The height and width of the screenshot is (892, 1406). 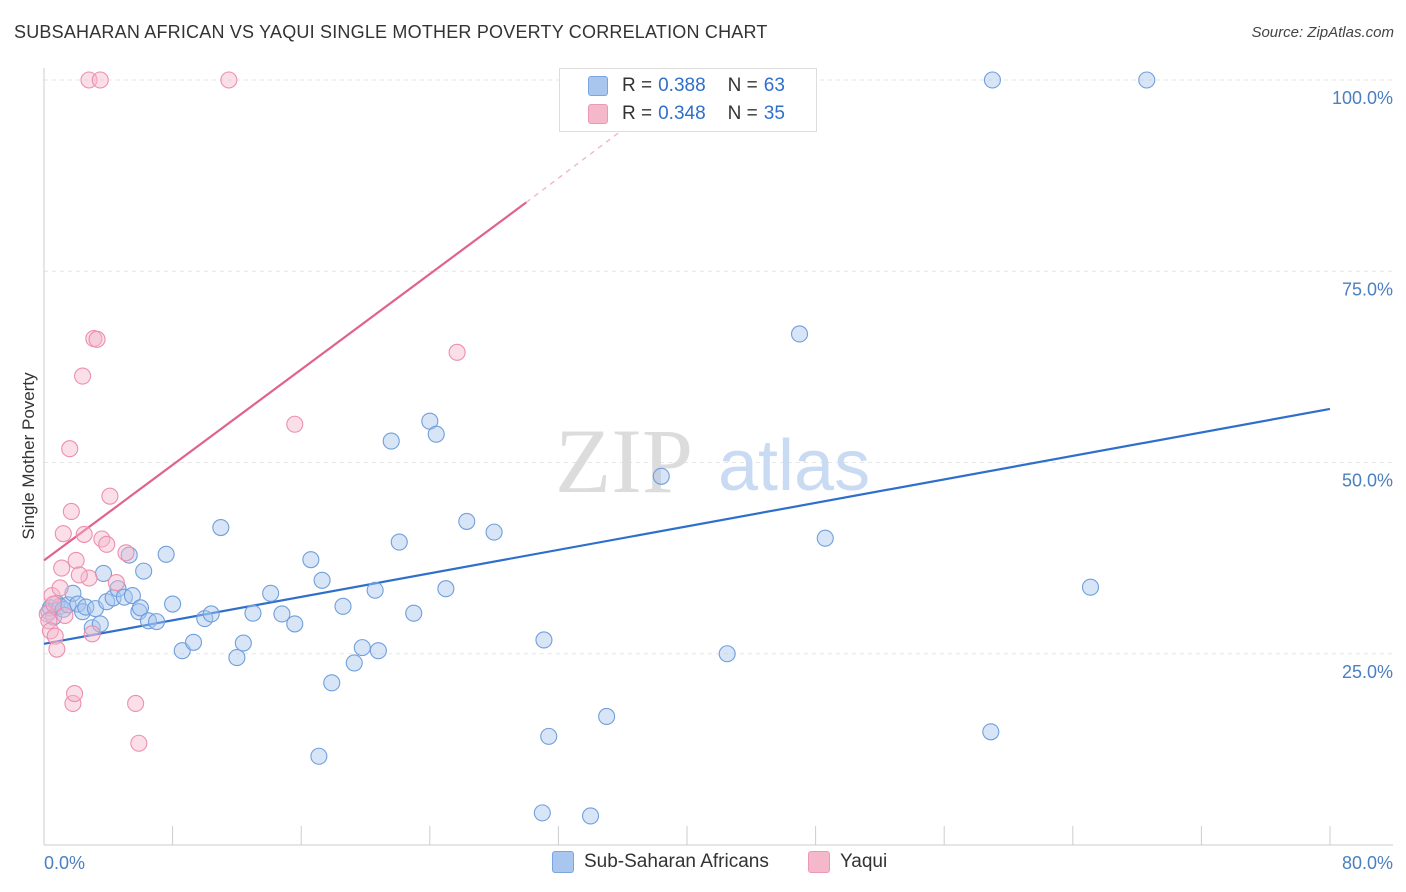 I want to click on y-axis-label: Single Mother Poverty, so click(x=28, y=456).